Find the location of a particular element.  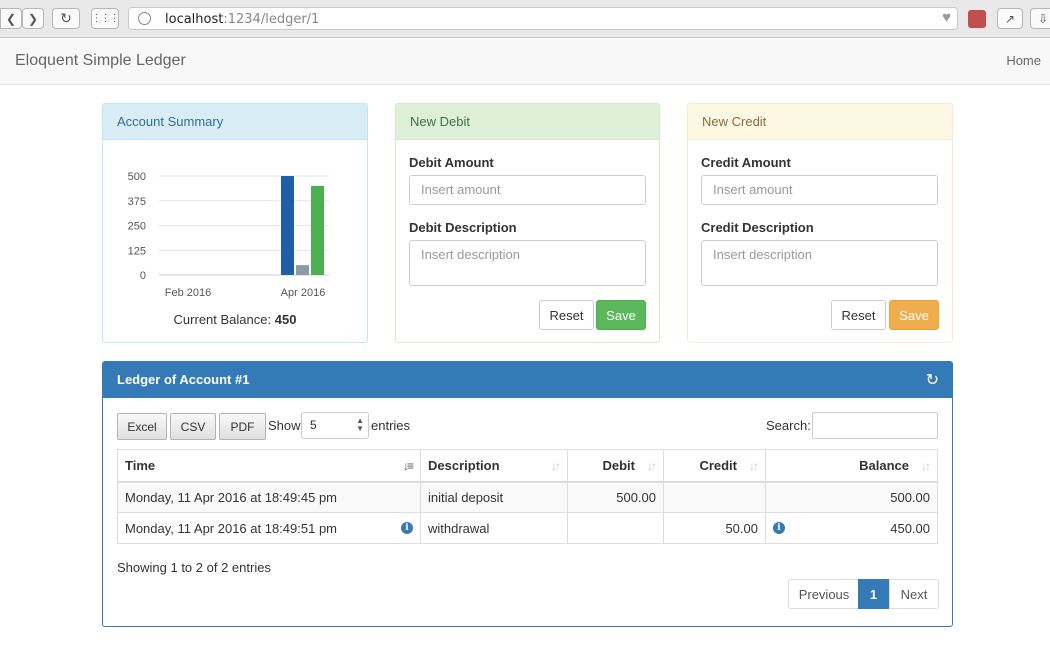

bar-debit is located at coordinates (287, 225).